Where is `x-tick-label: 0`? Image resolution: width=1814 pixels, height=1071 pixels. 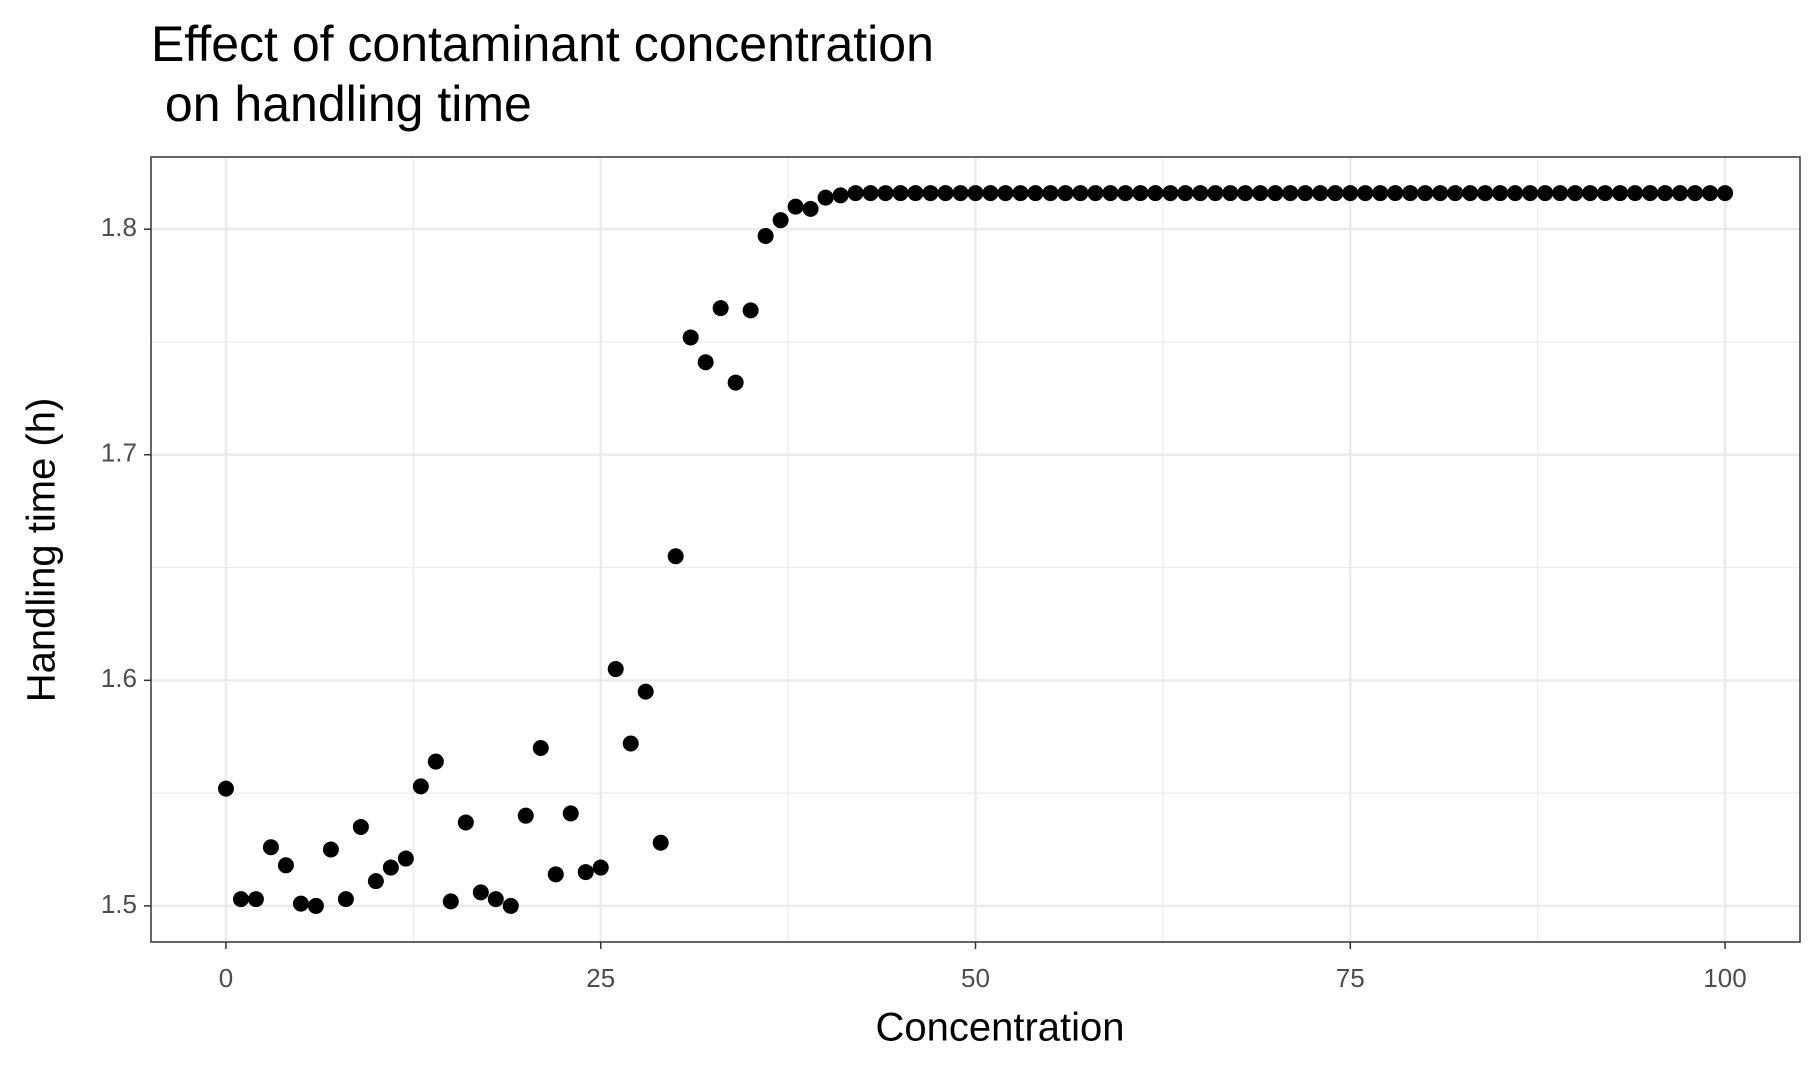 x-tick-label: 0 is located at coordinates (226, 978).